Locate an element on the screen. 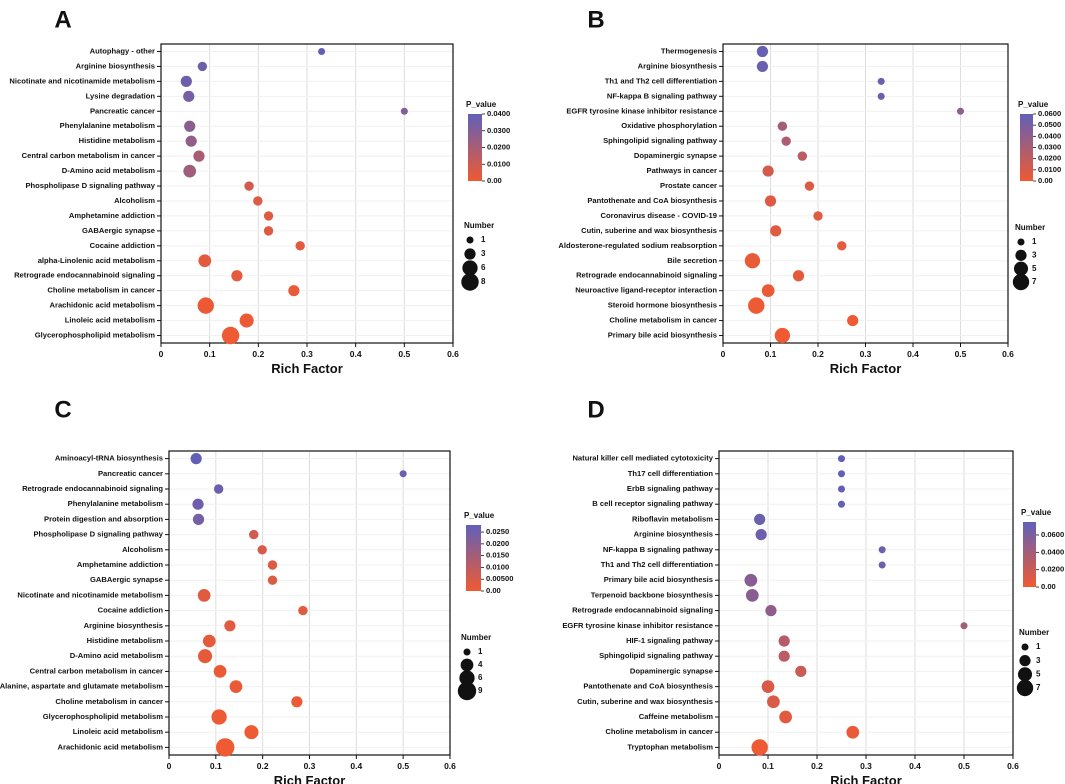 This screenshot has width=1065, height=784. panel-c-colorbar-tick-label: 0.00 is located at coordinates (493, 590).